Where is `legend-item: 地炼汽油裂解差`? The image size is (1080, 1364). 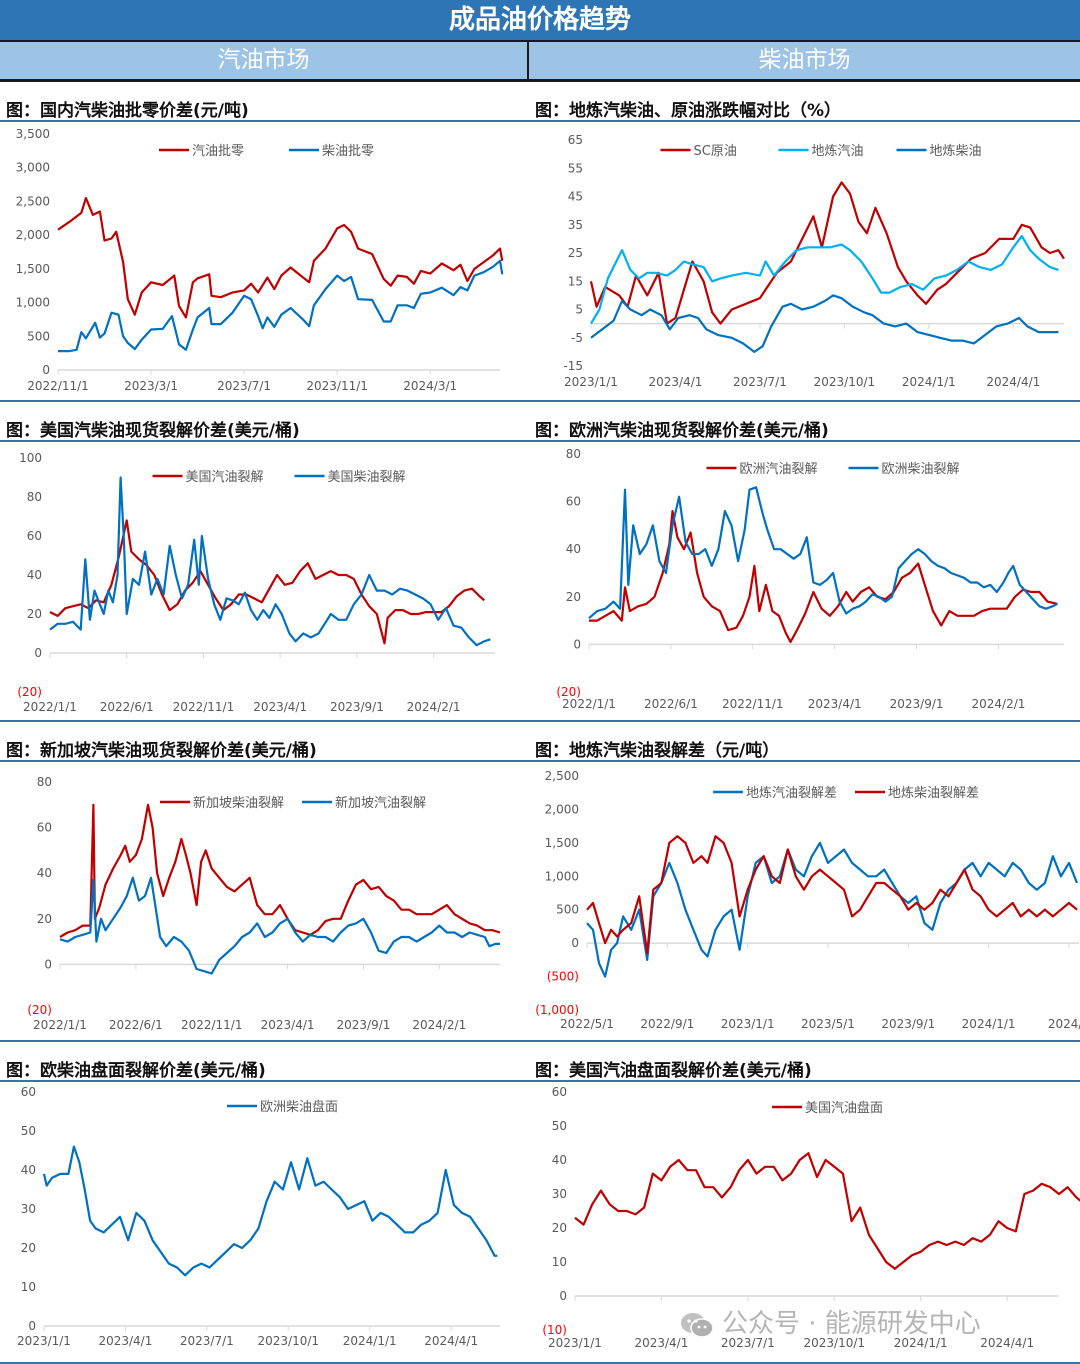
legend-item: 地炼汽油裂解差 is located at coordinates (775, 793).